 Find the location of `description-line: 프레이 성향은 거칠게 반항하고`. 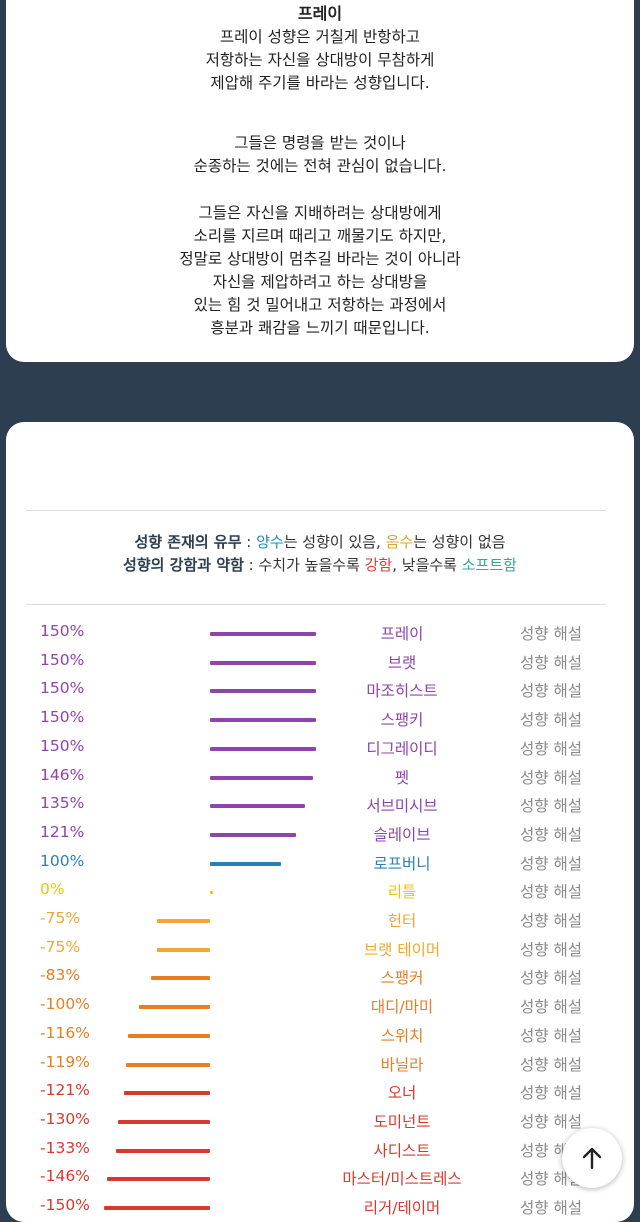

description-line: 프레이 성향은 거칠게 반항하고 is located at coordinates (320, 37).